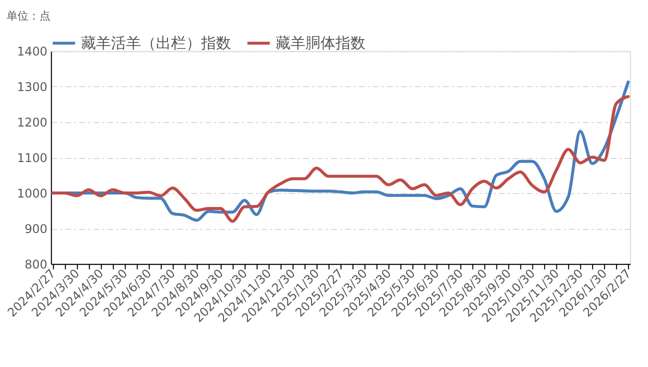  I want to click on y-tick-label: 1300, so click(32, 87).